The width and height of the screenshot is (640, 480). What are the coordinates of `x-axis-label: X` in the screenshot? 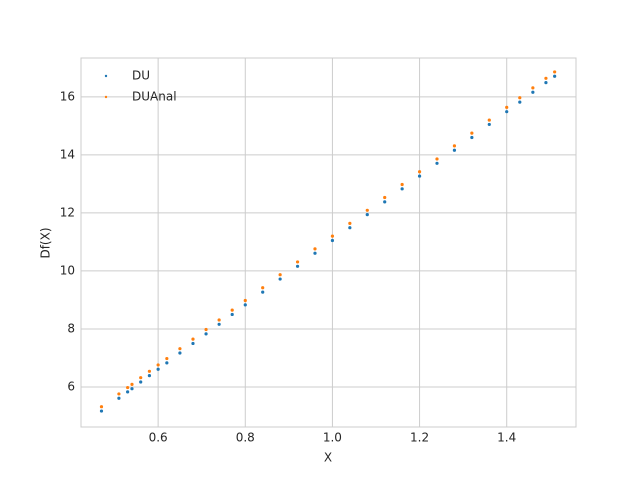 It's located at (328, 458).